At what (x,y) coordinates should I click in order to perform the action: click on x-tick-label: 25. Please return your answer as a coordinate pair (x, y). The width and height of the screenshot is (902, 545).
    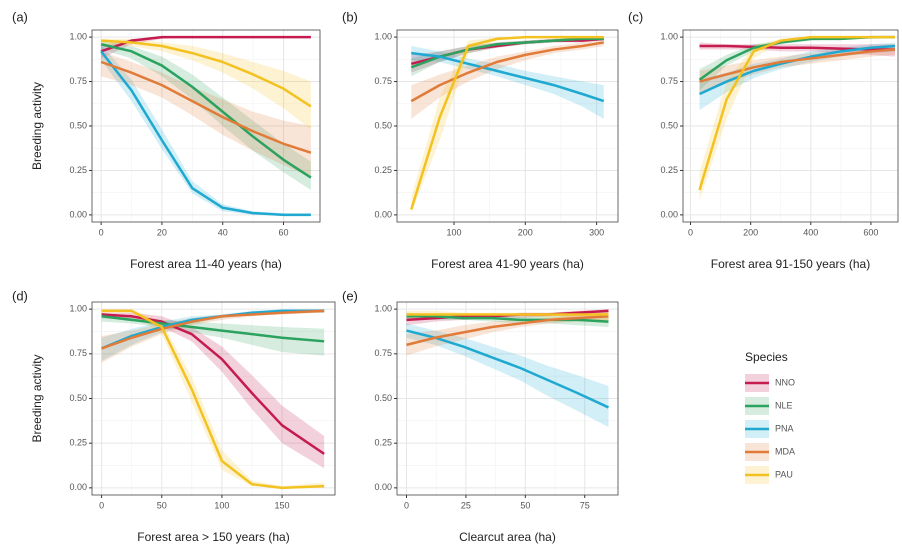
    Looking at the image, I should click on (466, 505).